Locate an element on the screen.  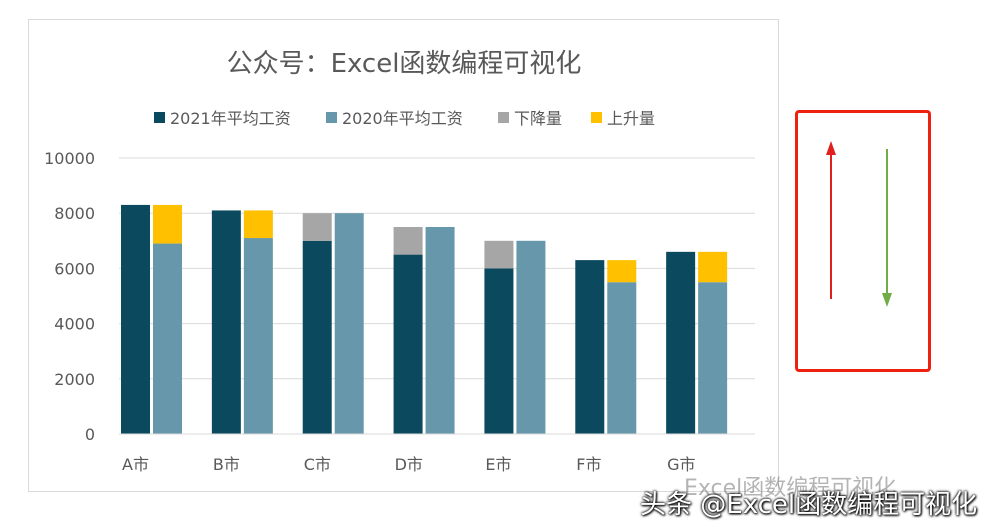
legend-item: 下降量 is located at coordinates (530, 118).